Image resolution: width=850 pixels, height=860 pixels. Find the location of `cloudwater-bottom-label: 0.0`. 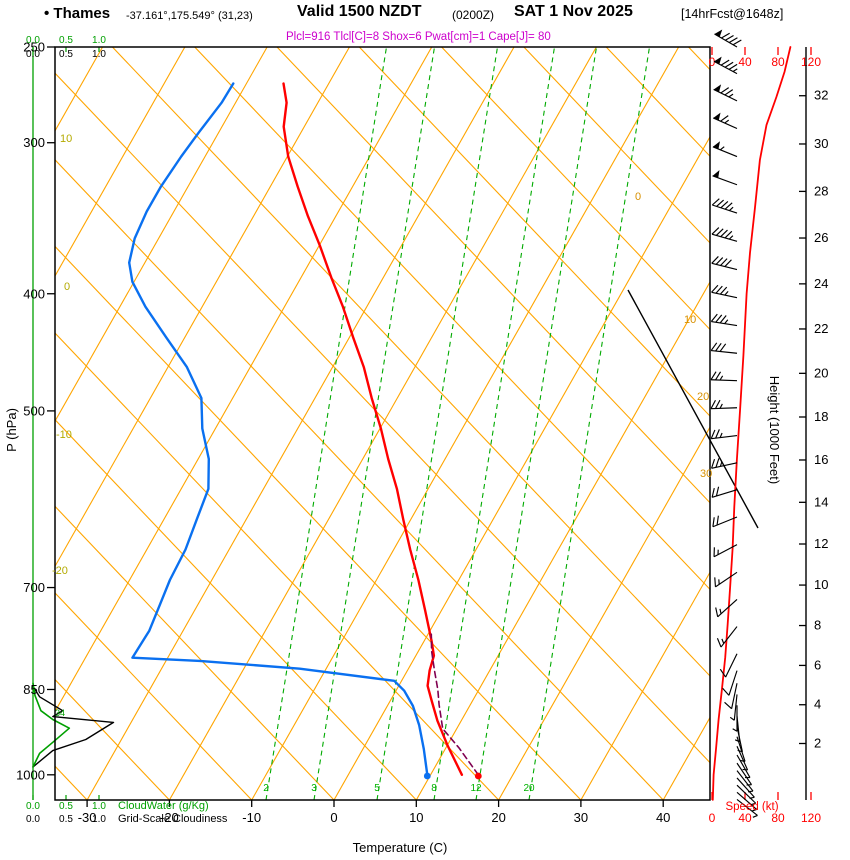

cloudwater-bottom-label: 0.0 is located at coordinates (33, 806).